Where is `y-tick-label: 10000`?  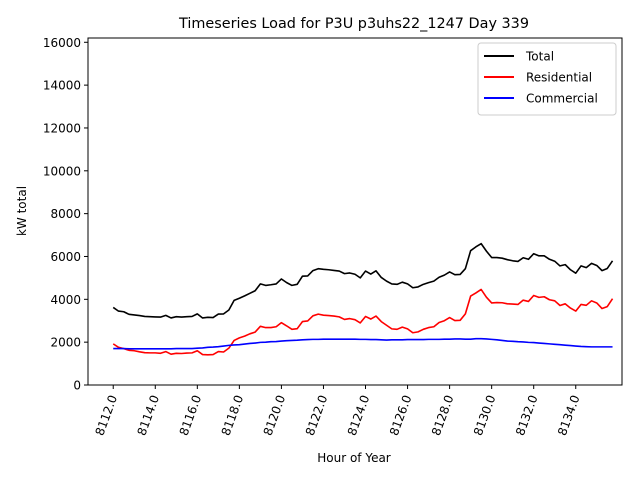
y-tick-label: 10000 is located at coordinates (62, 171).